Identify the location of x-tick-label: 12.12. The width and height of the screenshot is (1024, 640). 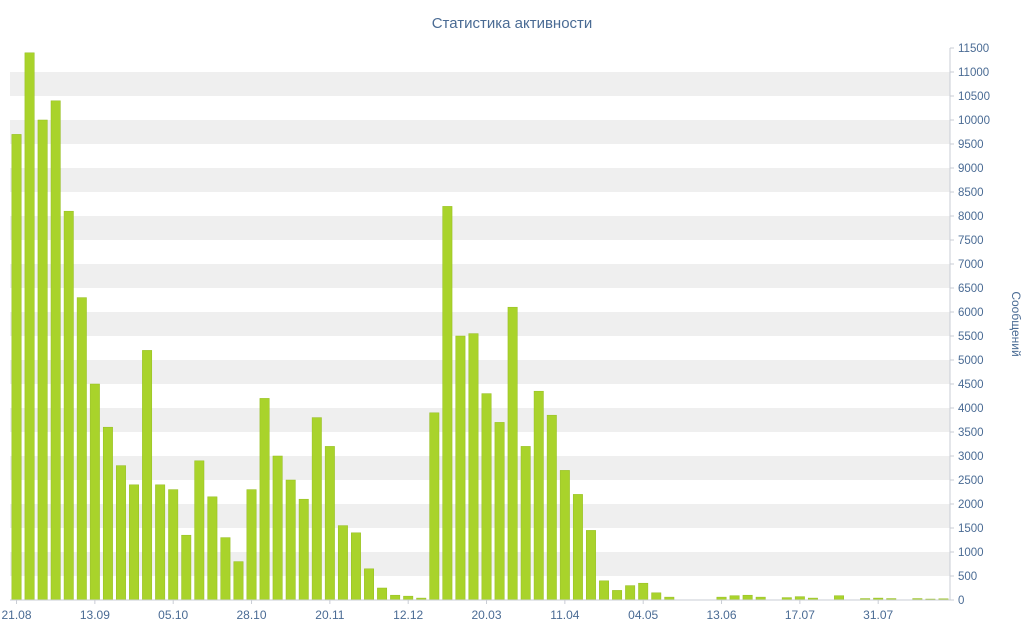
(408, 615).